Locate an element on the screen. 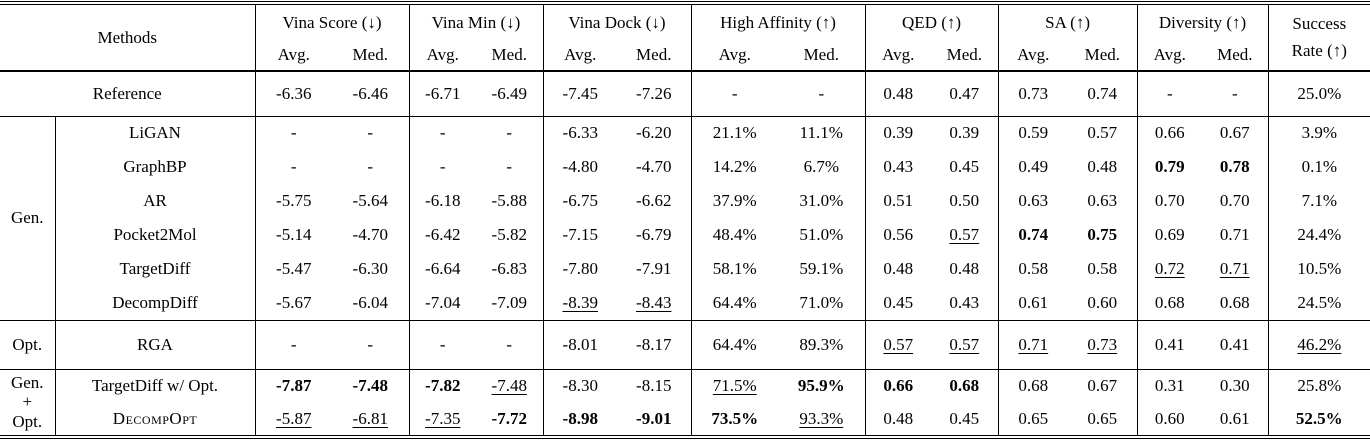 The image size is (1370, 447). value-cell: 89.3% is located at coordinates (821, 344).